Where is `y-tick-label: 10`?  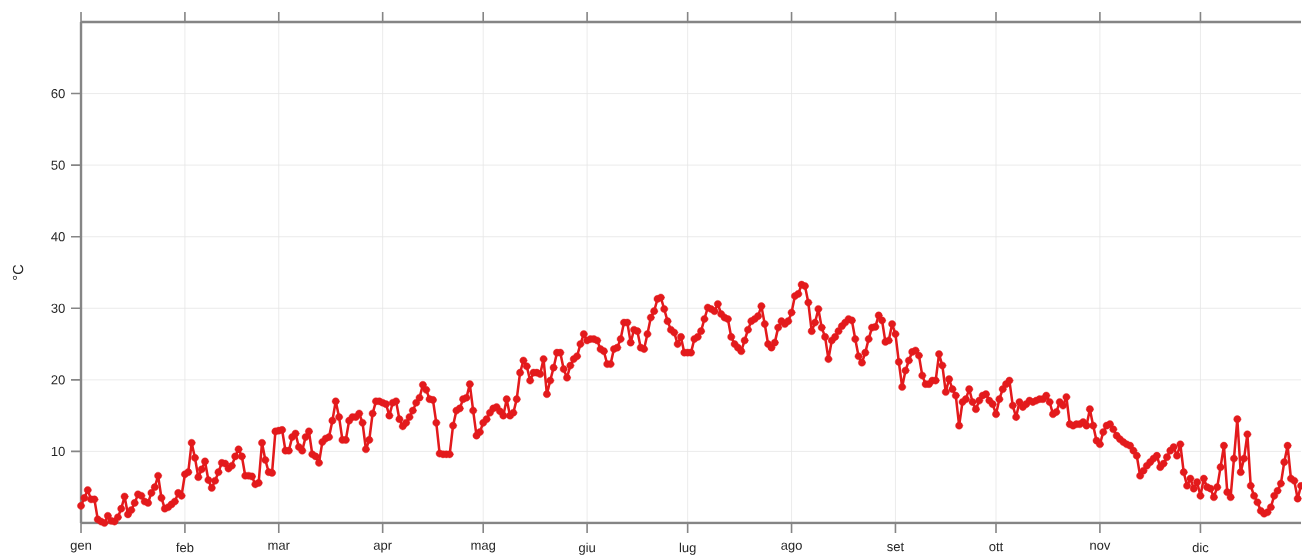
y-tick-label: 10 is located at coordinates (58, 451).